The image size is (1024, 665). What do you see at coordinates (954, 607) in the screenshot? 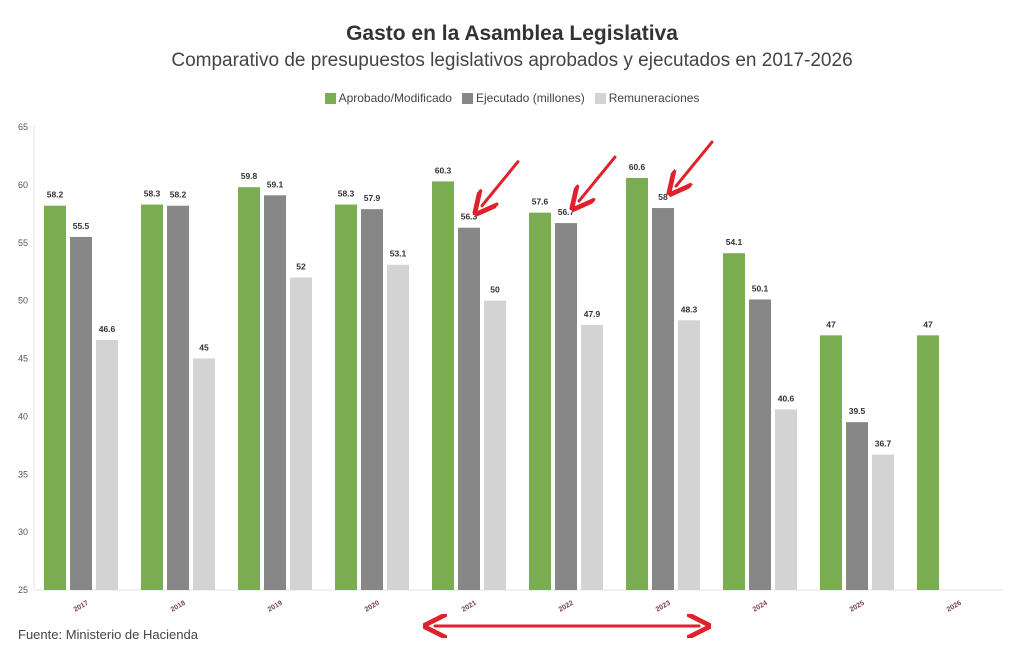
I see `x-tick-label: 2026` at bounding box center [954, 607].